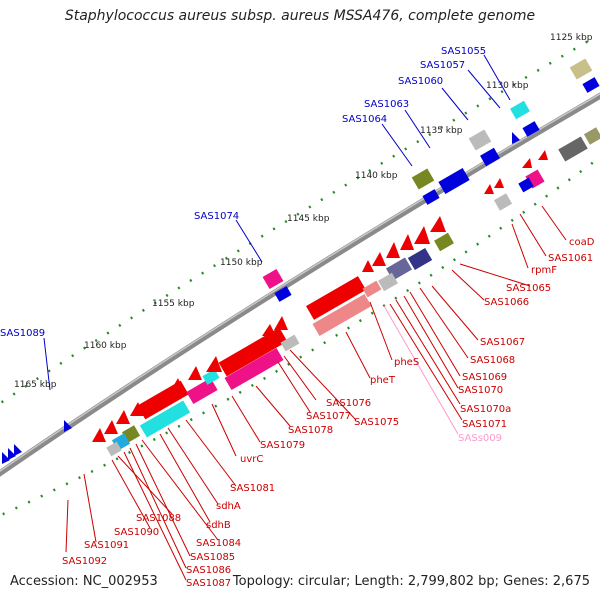 The image size is (600, 600). I want to click on gene-label: SAS1071, so click(484, 424).